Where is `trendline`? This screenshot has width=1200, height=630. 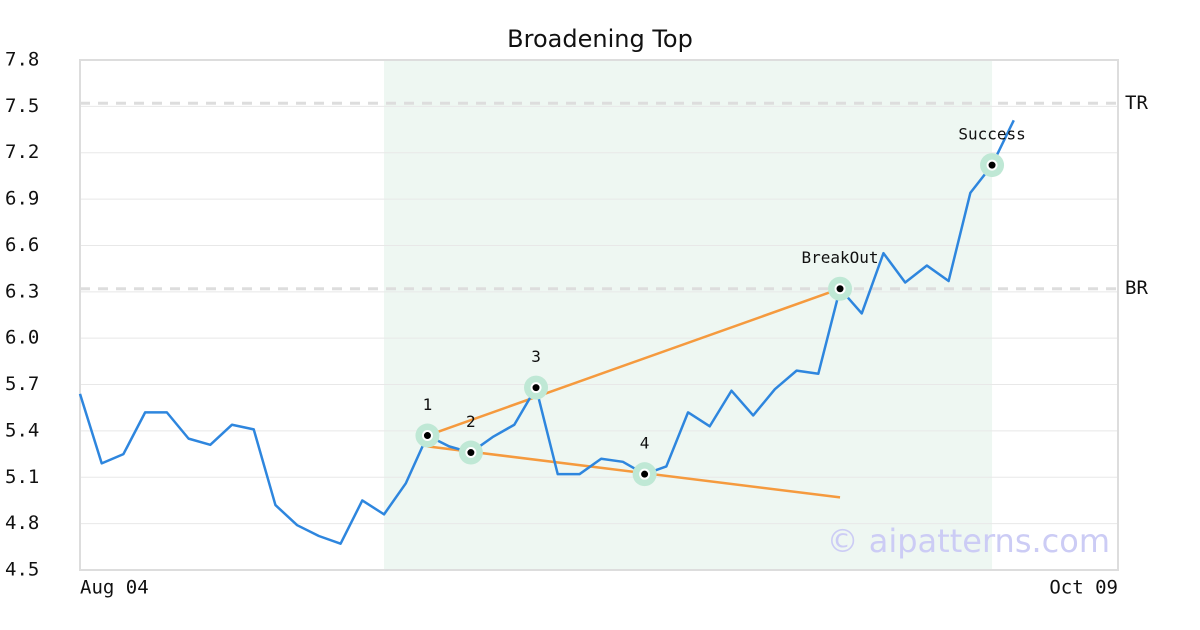 trendline is located at coordinates (634, 362).